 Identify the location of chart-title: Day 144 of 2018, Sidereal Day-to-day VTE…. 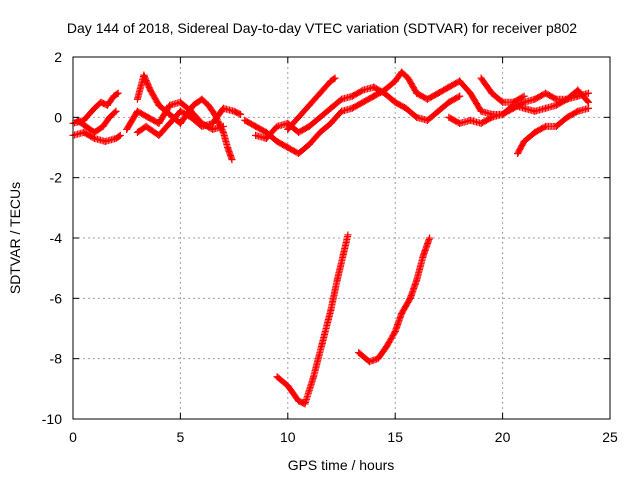
(322, 28).